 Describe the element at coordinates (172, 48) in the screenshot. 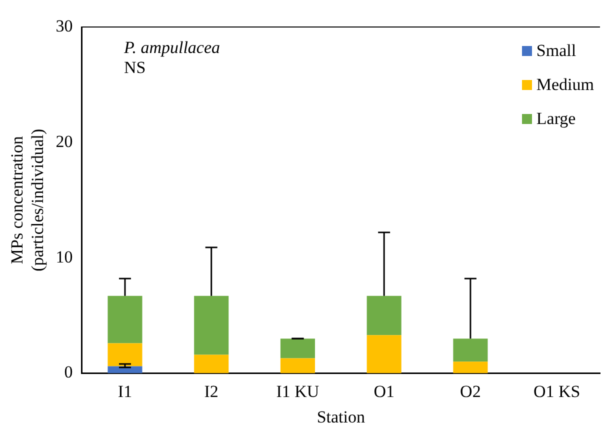

I see `annotation: P. ampullacea` at that location.